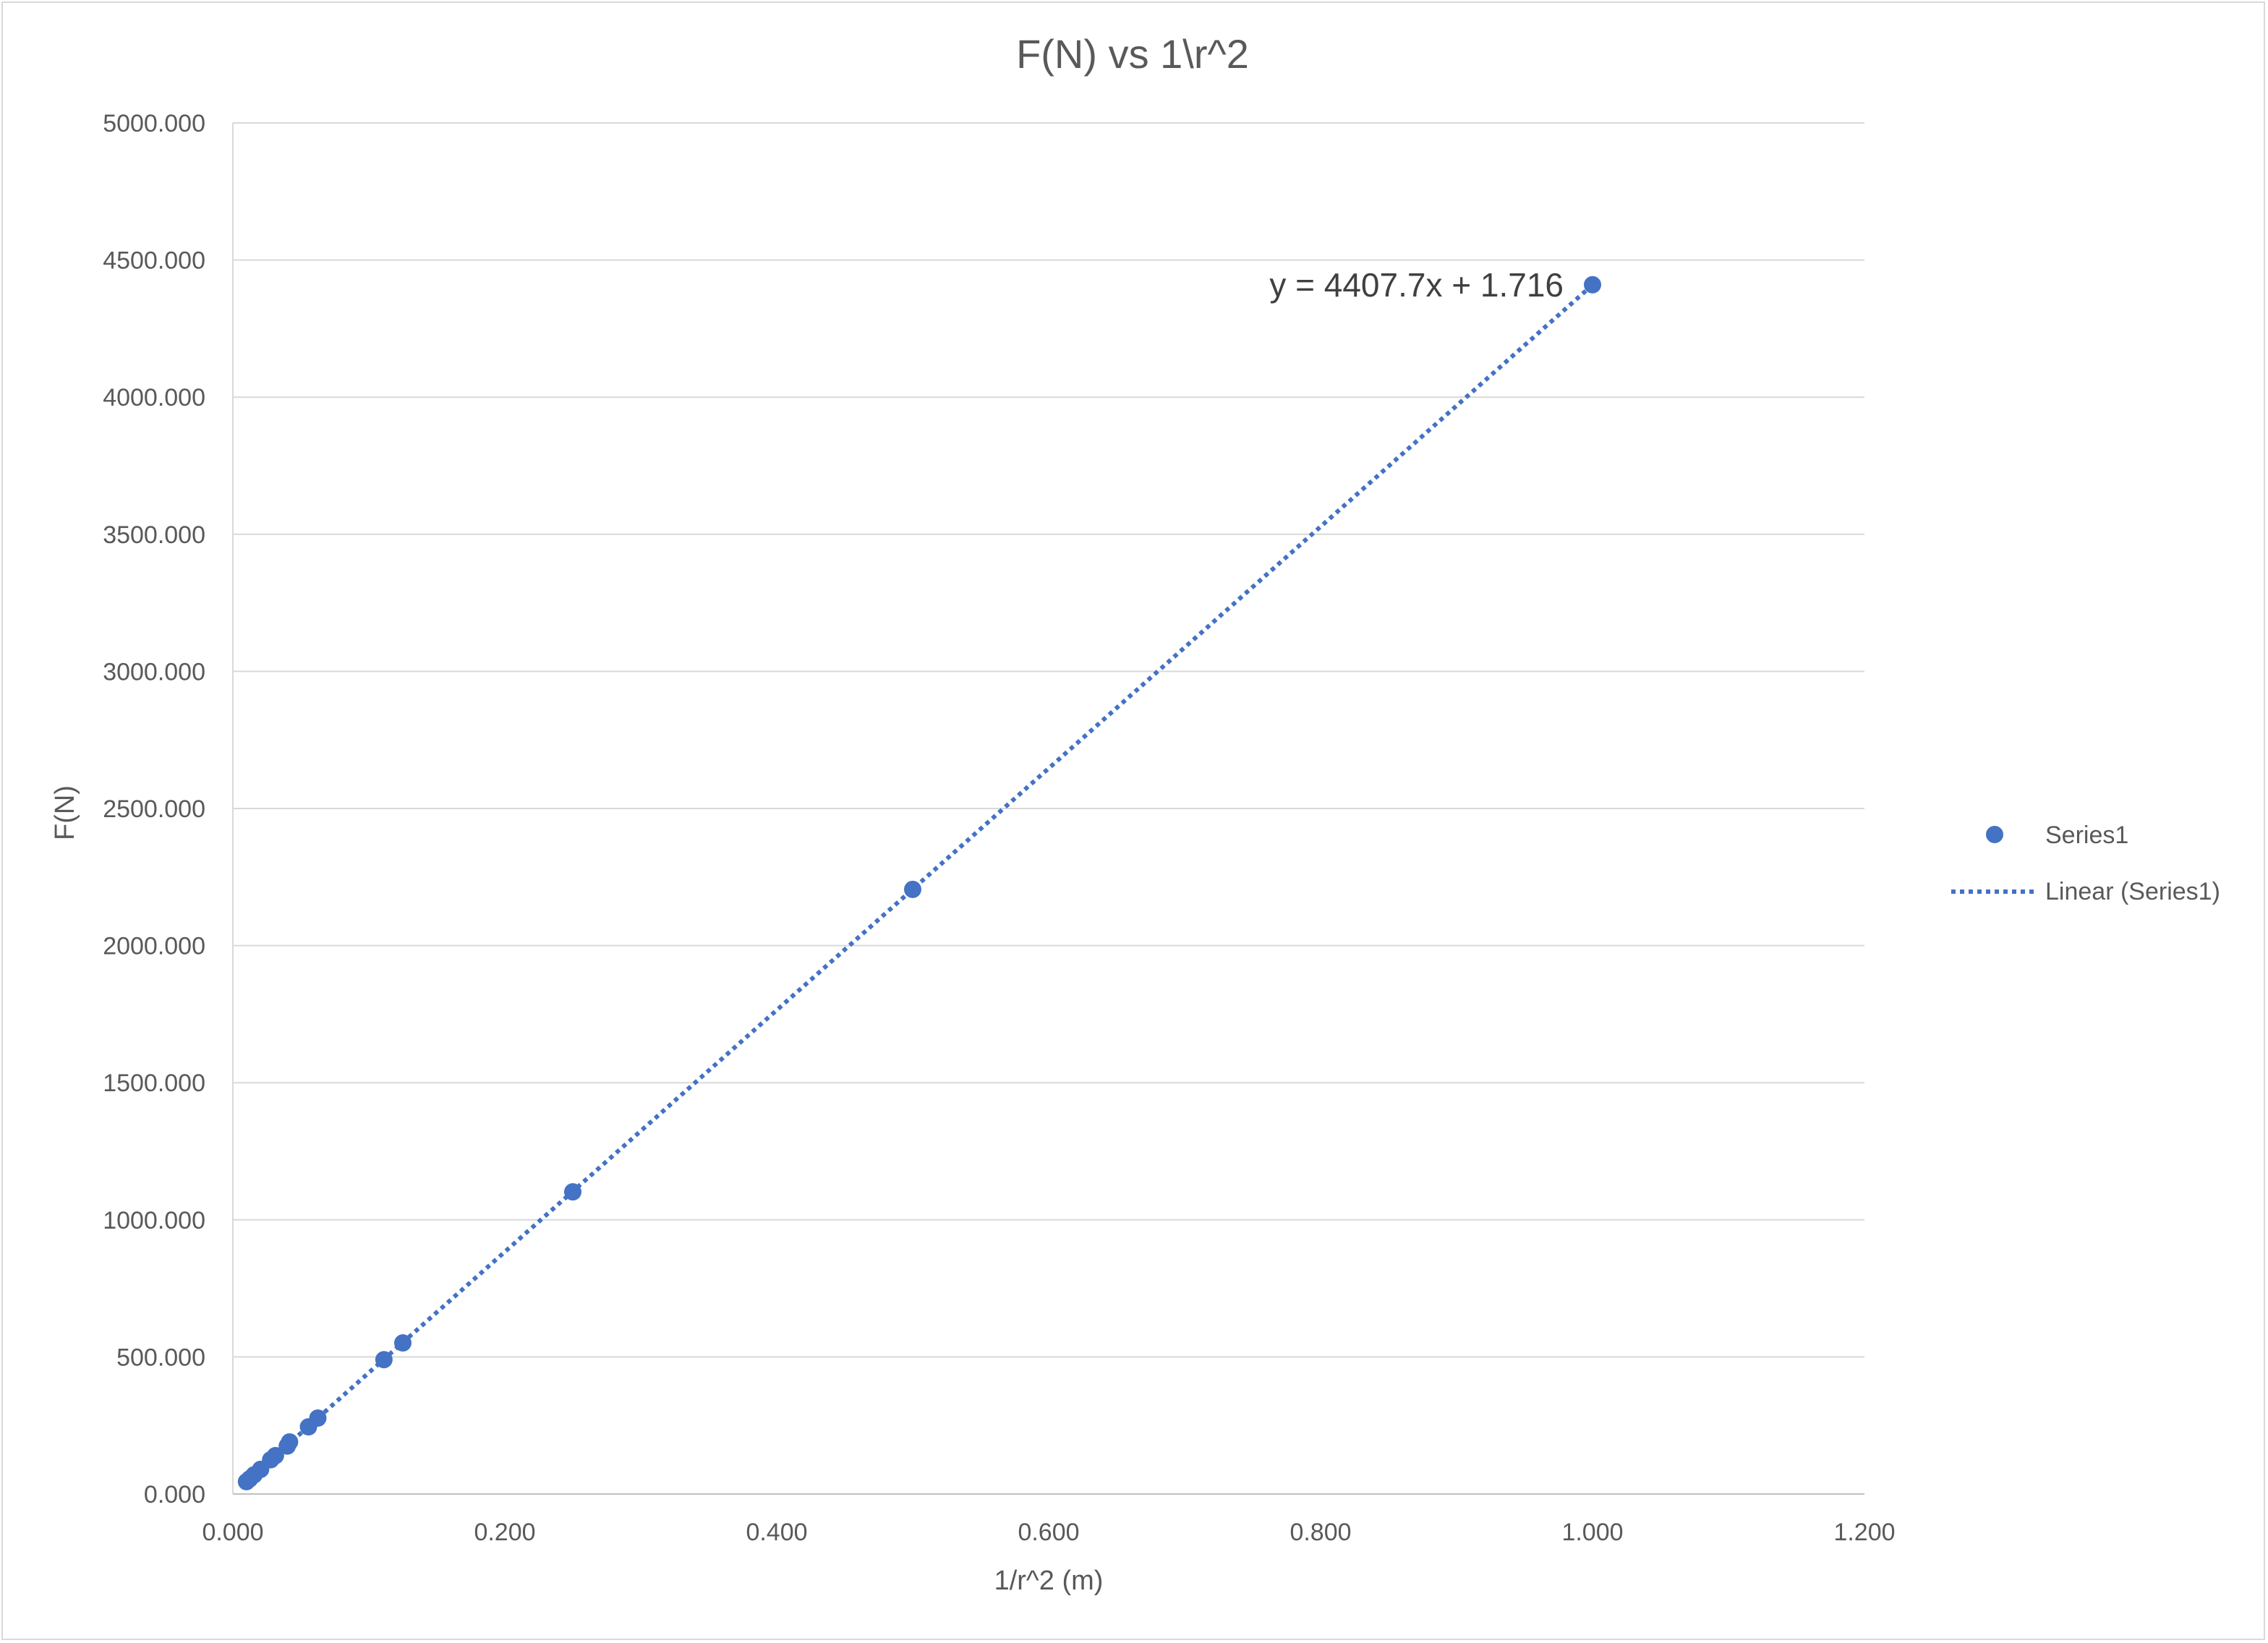  Describe the element at coordinates (65, 813) in the screenshot. I see `y-axis-title: F(N)` at that location.